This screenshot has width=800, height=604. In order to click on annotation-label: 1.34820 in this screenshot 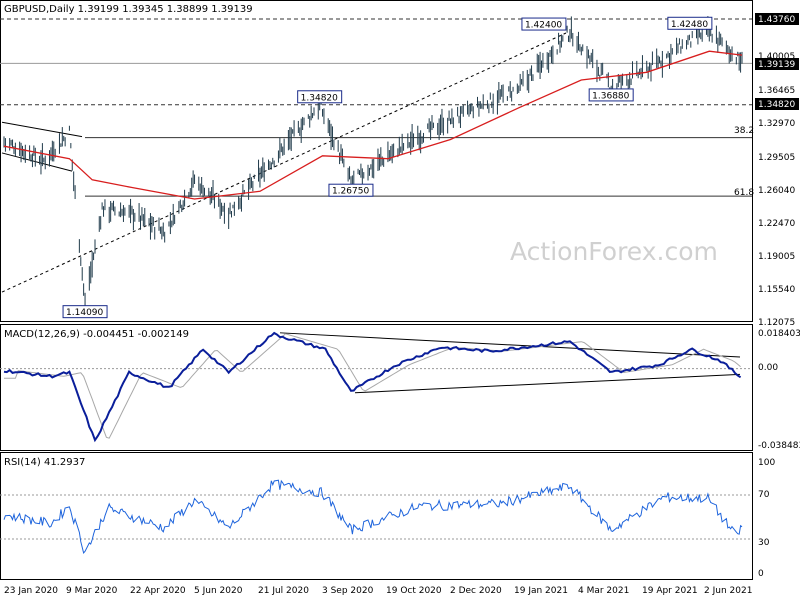, I will do `click(319, 98)`.